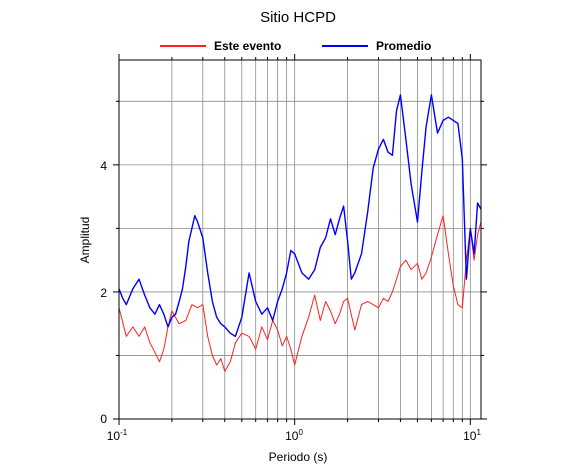 The height and width of the screenshot is (475, 586). I want to click on legend: Este evento Promedio, so click(295, 46).